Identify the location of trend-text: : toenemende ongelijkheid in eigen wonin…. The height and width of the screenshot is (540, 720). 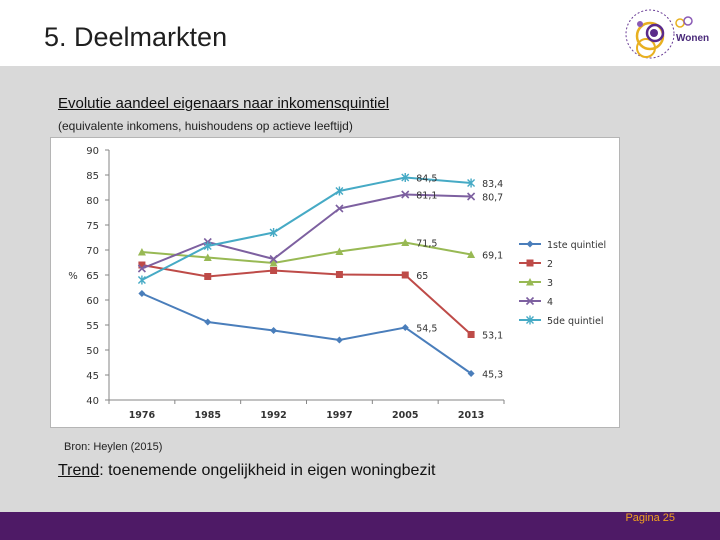
(267, 470).